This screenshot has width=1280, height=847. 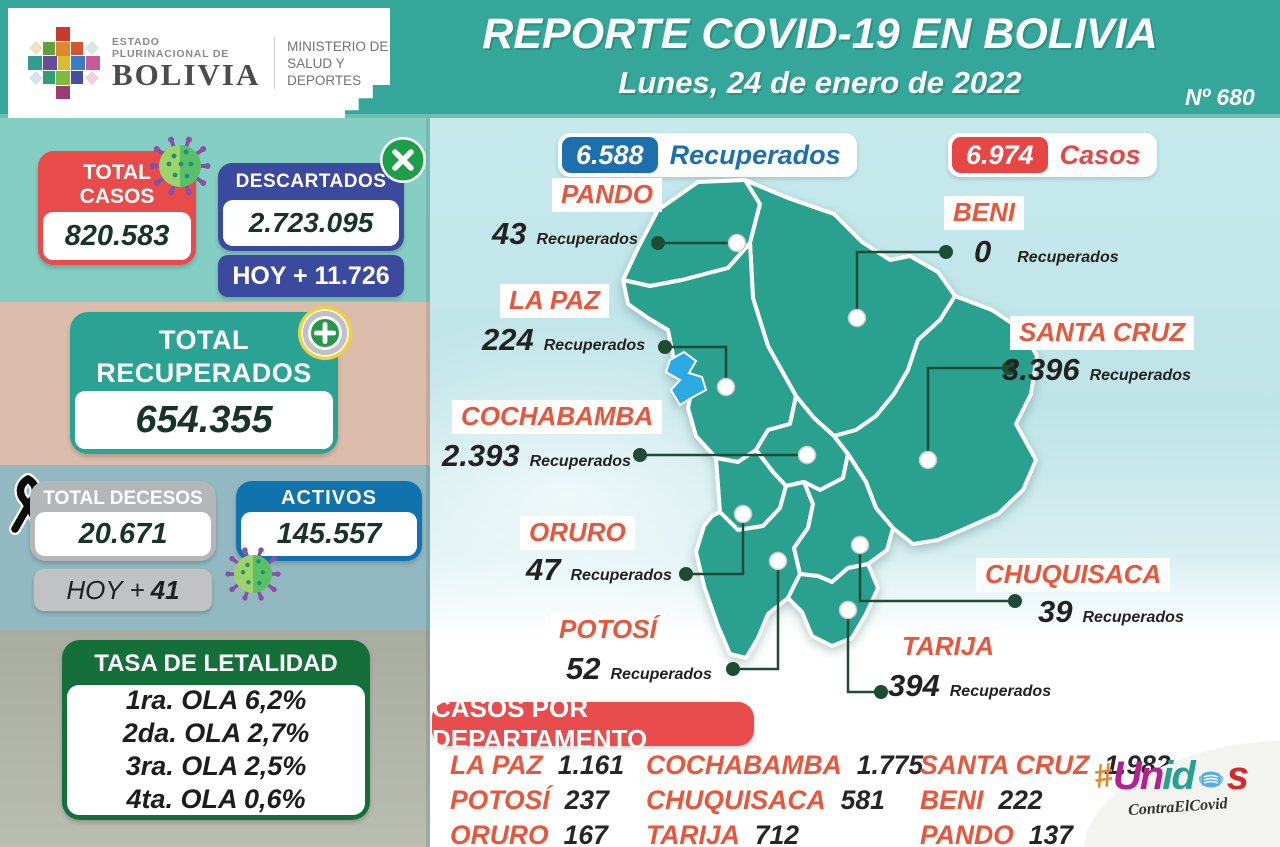 I want to click on tasa-letalidad-title: TASA DE LETALIDAD, so click(x=216, y=663).